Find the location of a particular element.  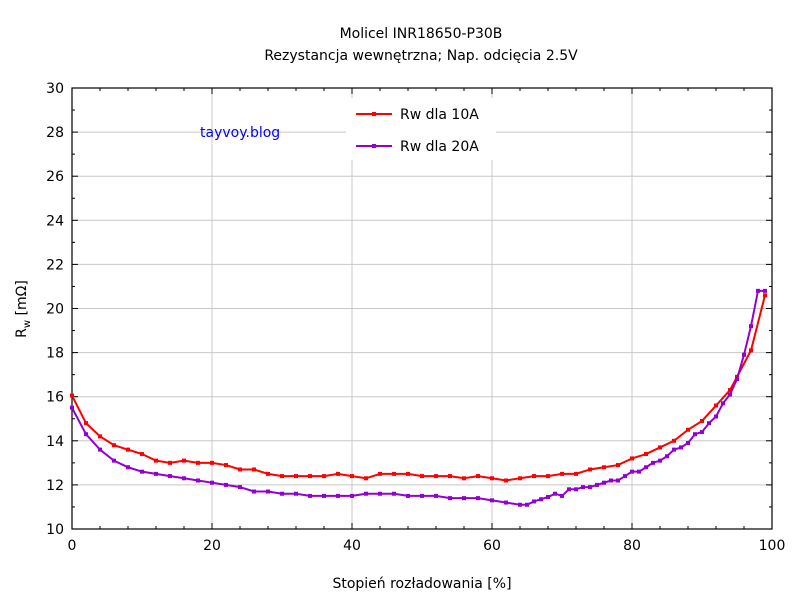

y-tick-label: 14 is located at coordinates (55, 442).